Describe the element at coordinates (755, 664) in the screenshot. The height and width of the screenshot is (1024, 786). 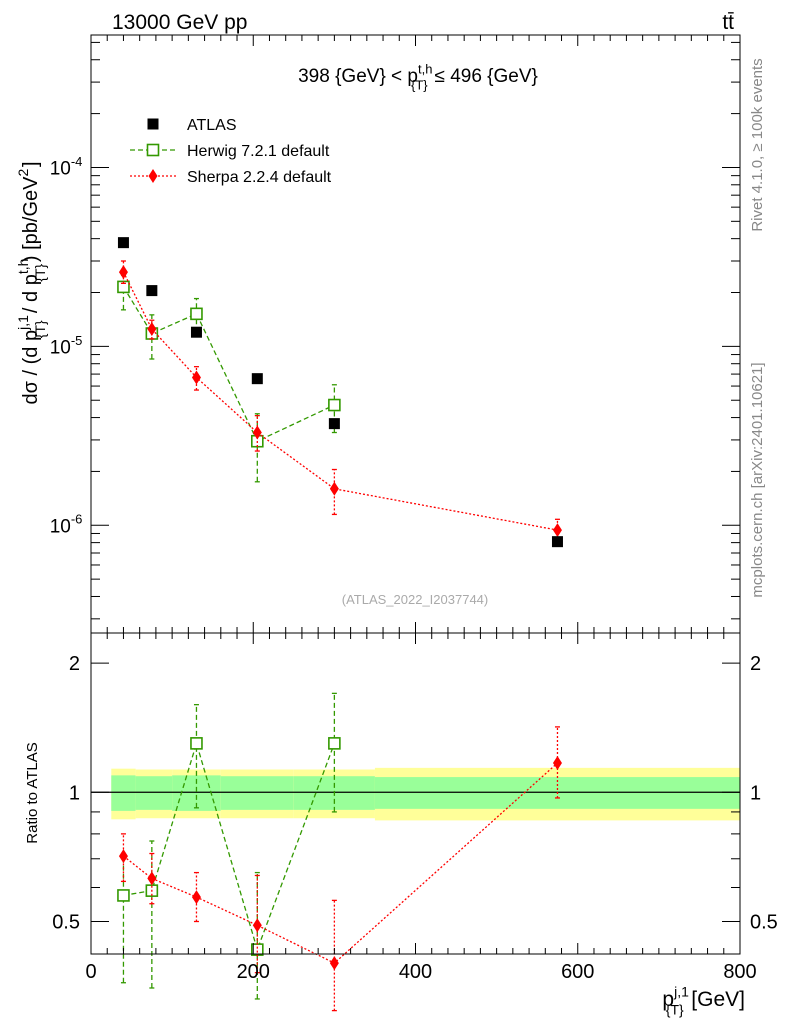
I see `y-tick-label-right: 2` at that location.